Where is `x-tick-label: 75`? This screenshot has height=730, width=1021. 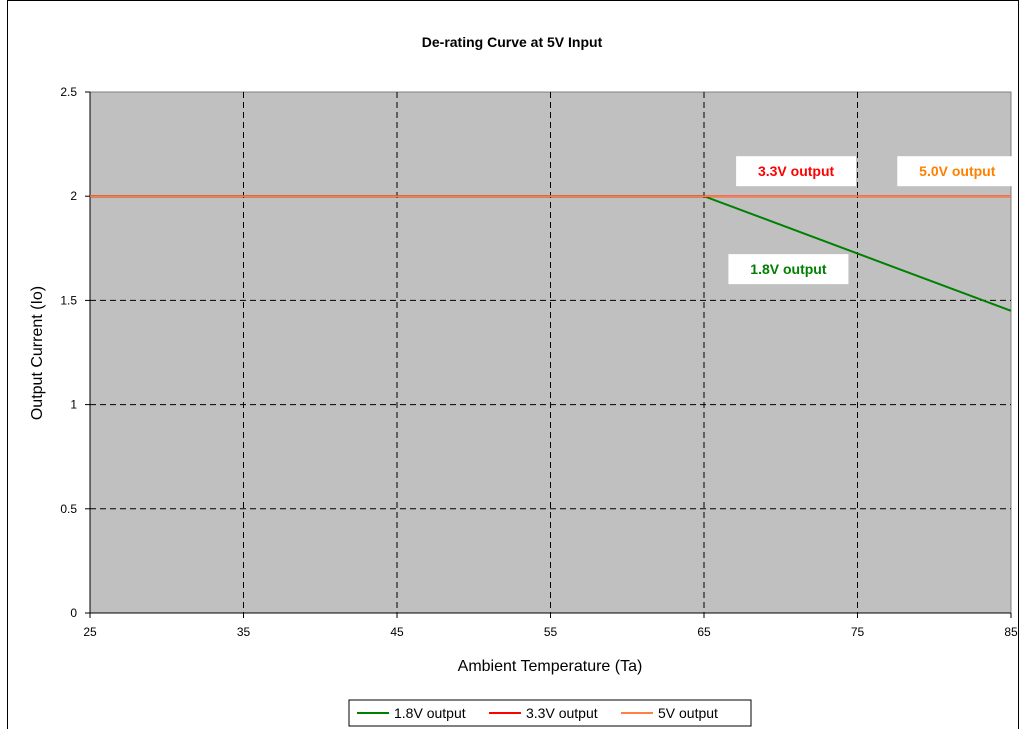
x-tick-label: 75 is located at coordinates (858, 632).